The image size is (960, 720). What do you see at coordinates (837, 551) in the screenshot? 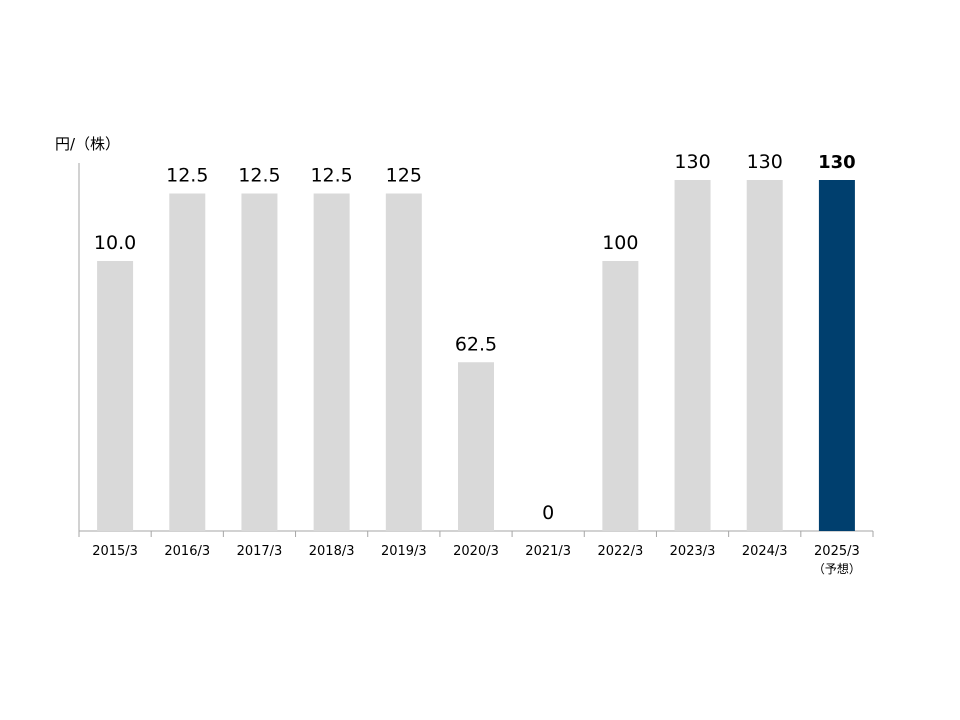
I see `x-tick-label: 2025/3` at bounding box center [837, 551].